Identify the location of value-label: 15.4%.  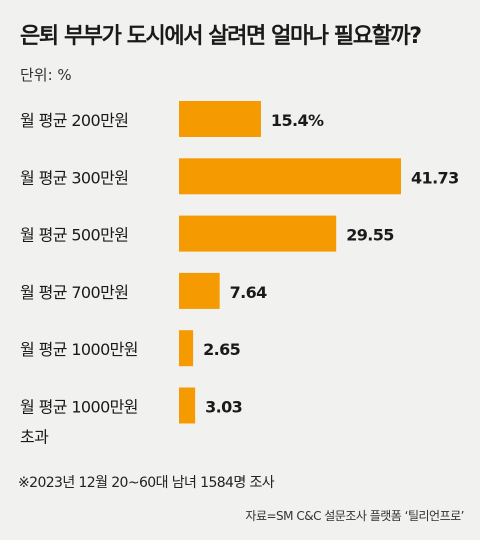
(297, 120).